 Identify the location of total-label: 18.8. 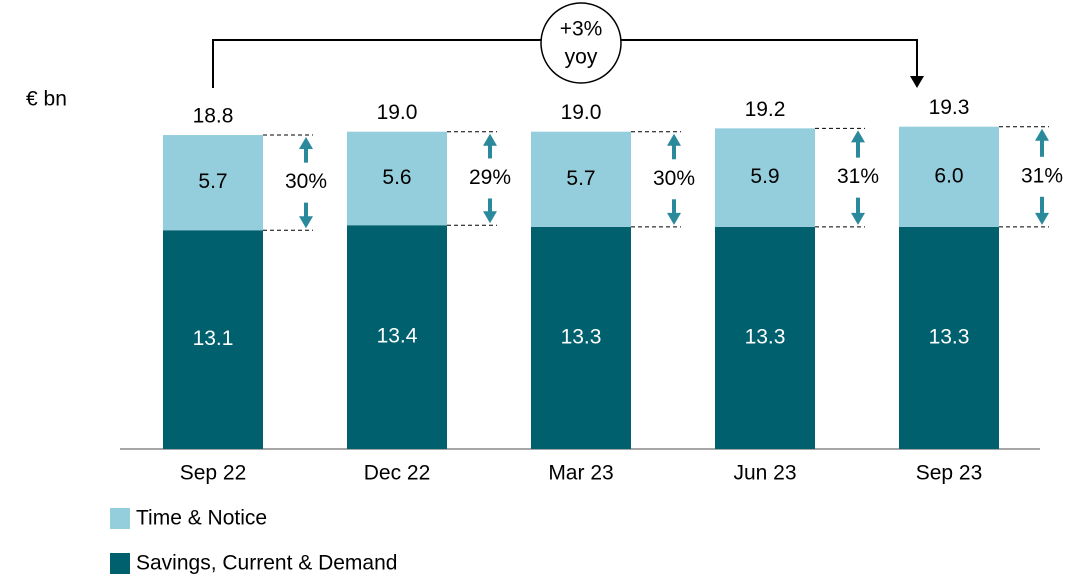
(213, 116).